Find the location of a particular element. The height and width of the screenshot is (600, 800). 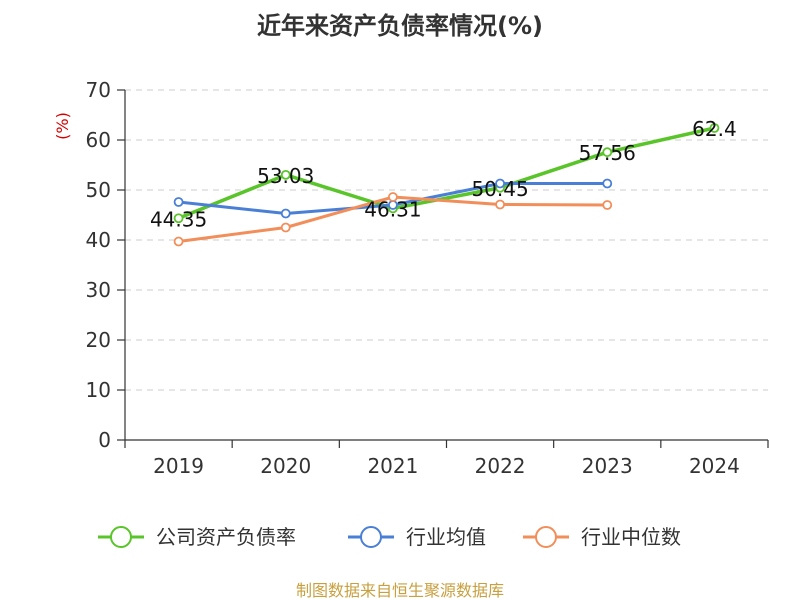

legend-label: 行业均值 is located at coordinates (446, 537).